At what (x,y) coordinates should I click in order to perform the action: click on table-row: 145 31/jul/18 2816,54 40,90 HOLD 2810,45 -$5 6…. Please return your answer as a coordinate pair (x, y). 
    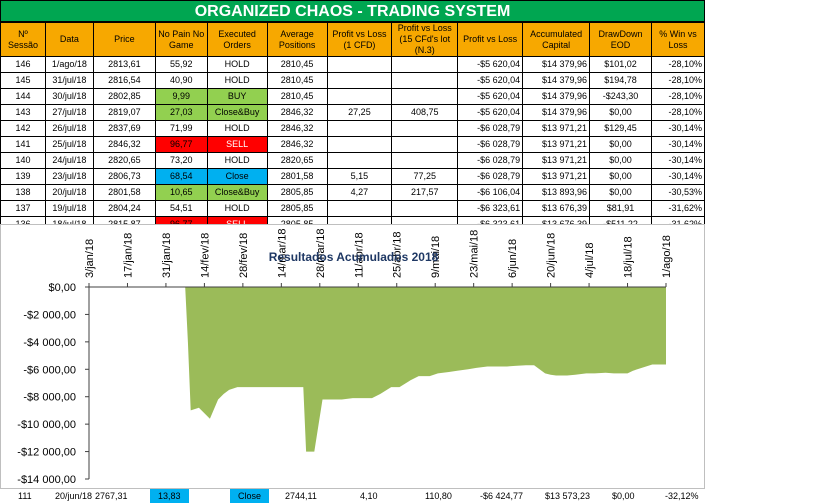
    Looking at the image, I should click on (353, 80).